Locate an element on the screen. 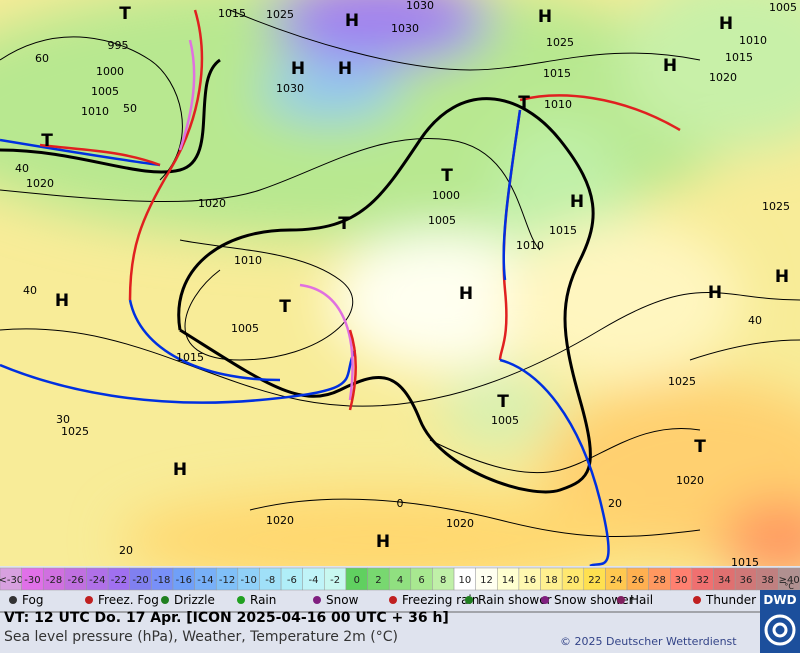 Image resolution: width=800 pixels, height=653 pixels. scale-label: 6 is located at coordinates (421, 580).